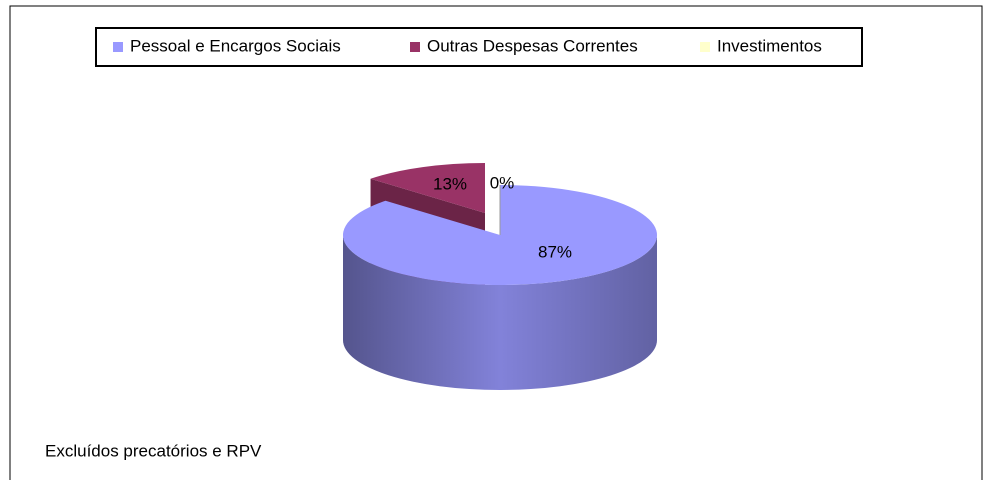 The width and height of the screenshot is (983, 480). Describe the element at coordinates (450, 183) in the screenshot. I see `data-label: 13%` at that location.